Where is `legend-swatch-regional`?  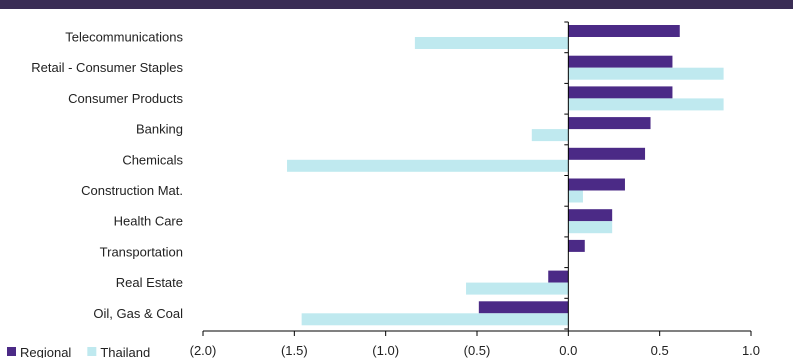
legend-swatch-regional is located at coordinates (11, 351).